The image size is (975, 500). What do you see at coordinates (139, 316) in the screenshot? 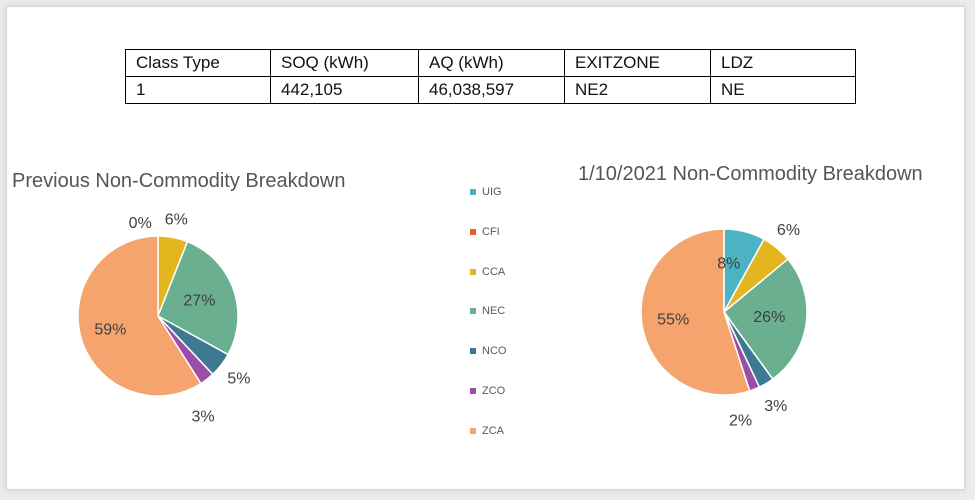
I see `previous-slice-zca` at bounding box center [139, 316].